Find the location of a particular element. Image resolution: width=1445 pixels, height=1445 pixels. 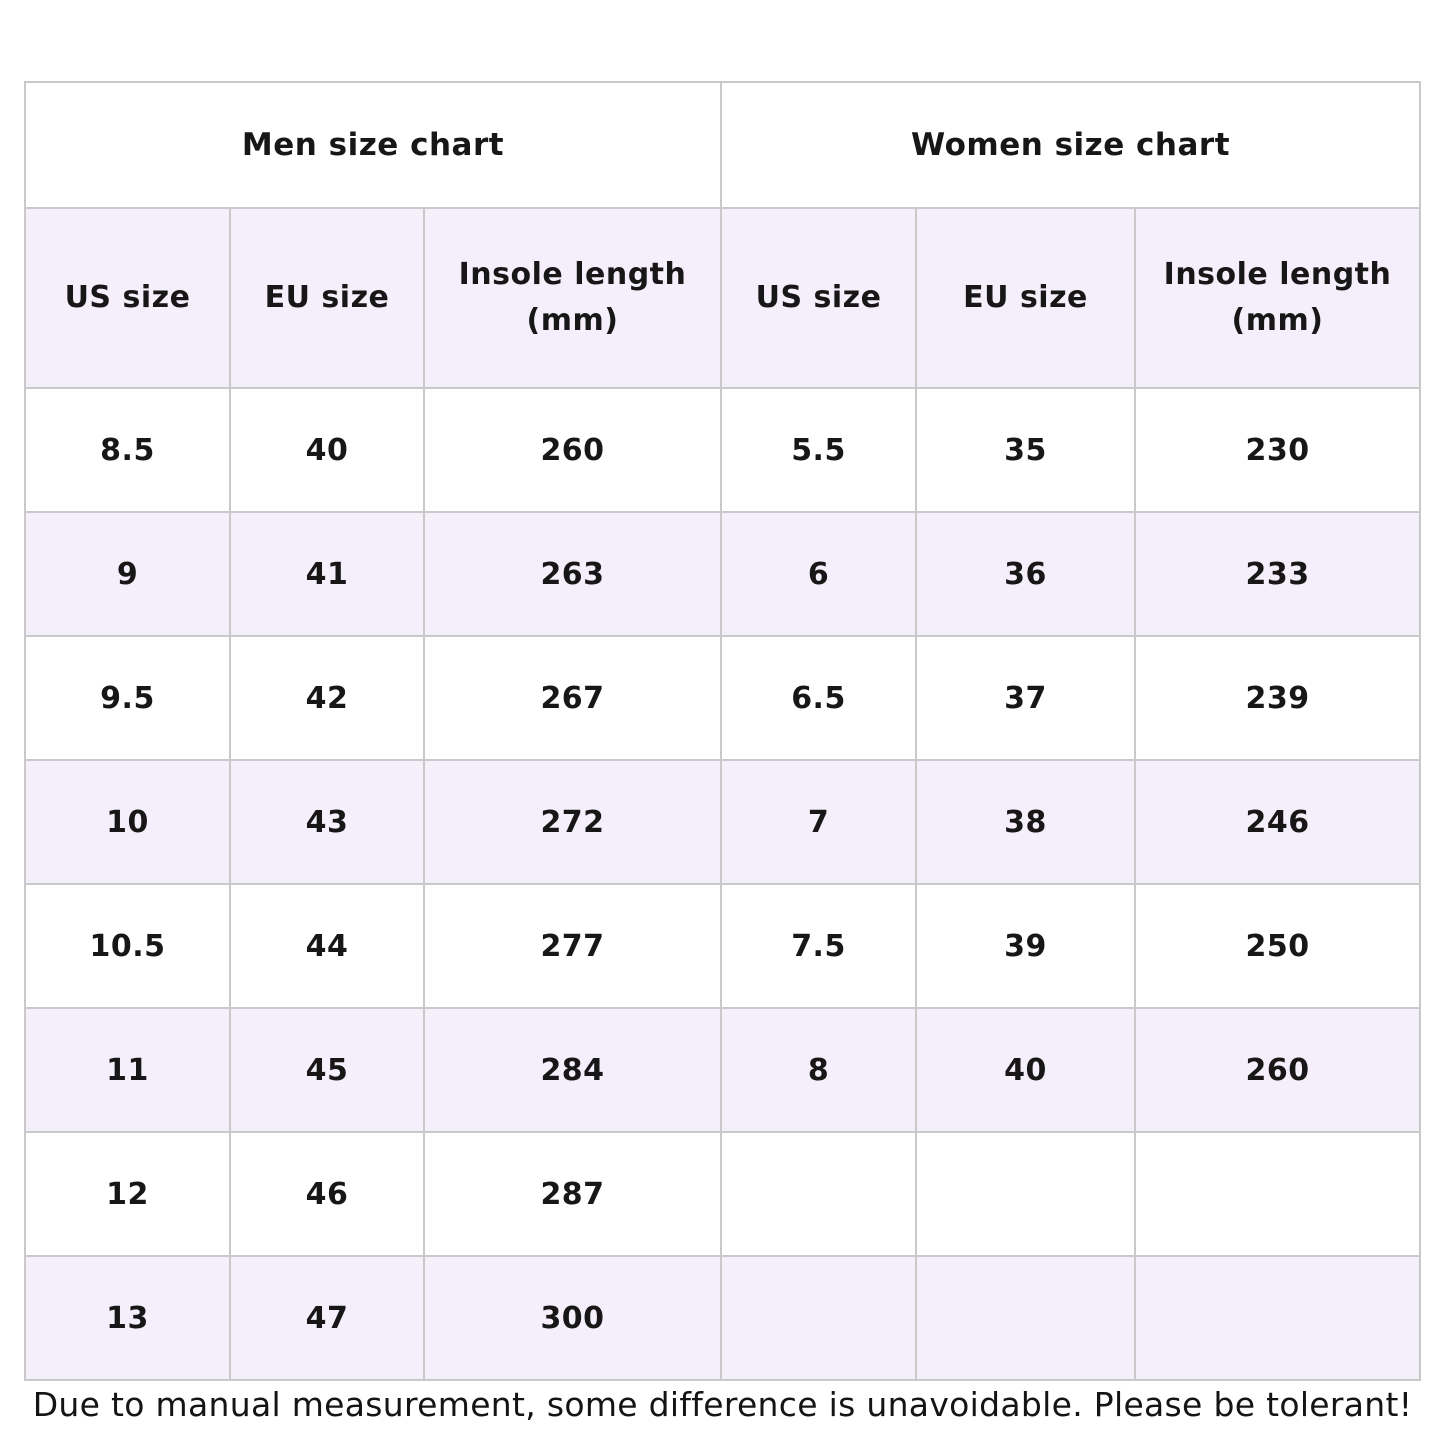

women-insole-cell: 233 is located at coordinates (1278, 574).